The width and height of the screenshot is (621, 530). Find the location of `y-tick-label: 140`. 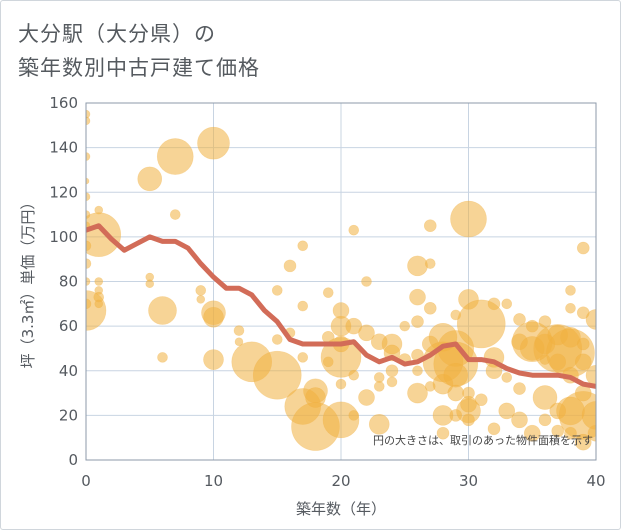

y-tick-label: 140 is located at coordinates (63, 148).